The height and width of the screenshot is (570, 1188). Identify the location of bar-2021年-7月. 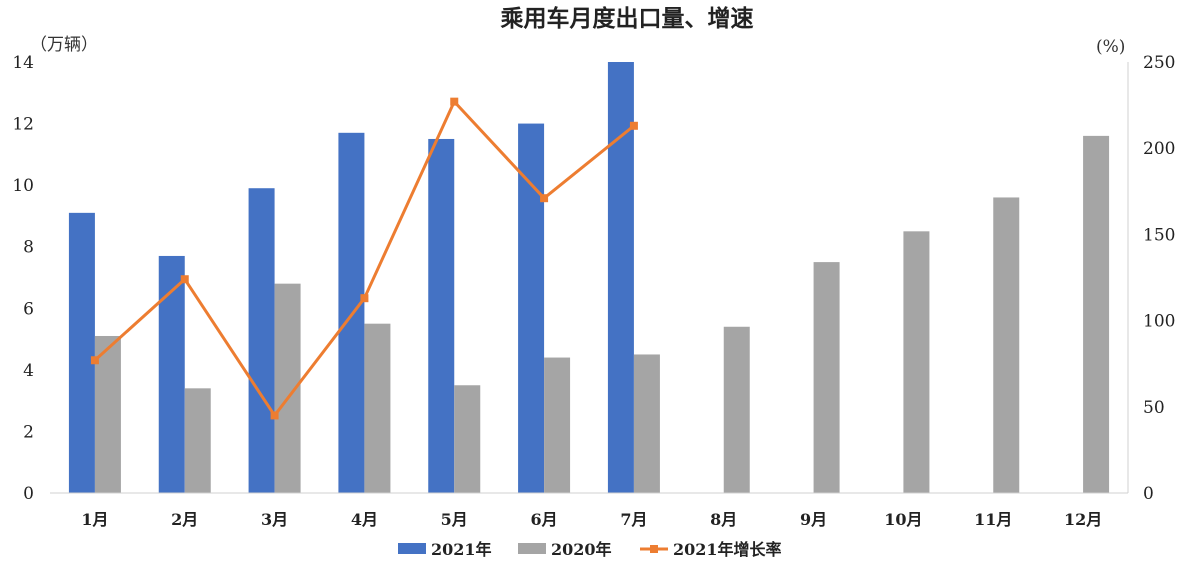
(620, 277).